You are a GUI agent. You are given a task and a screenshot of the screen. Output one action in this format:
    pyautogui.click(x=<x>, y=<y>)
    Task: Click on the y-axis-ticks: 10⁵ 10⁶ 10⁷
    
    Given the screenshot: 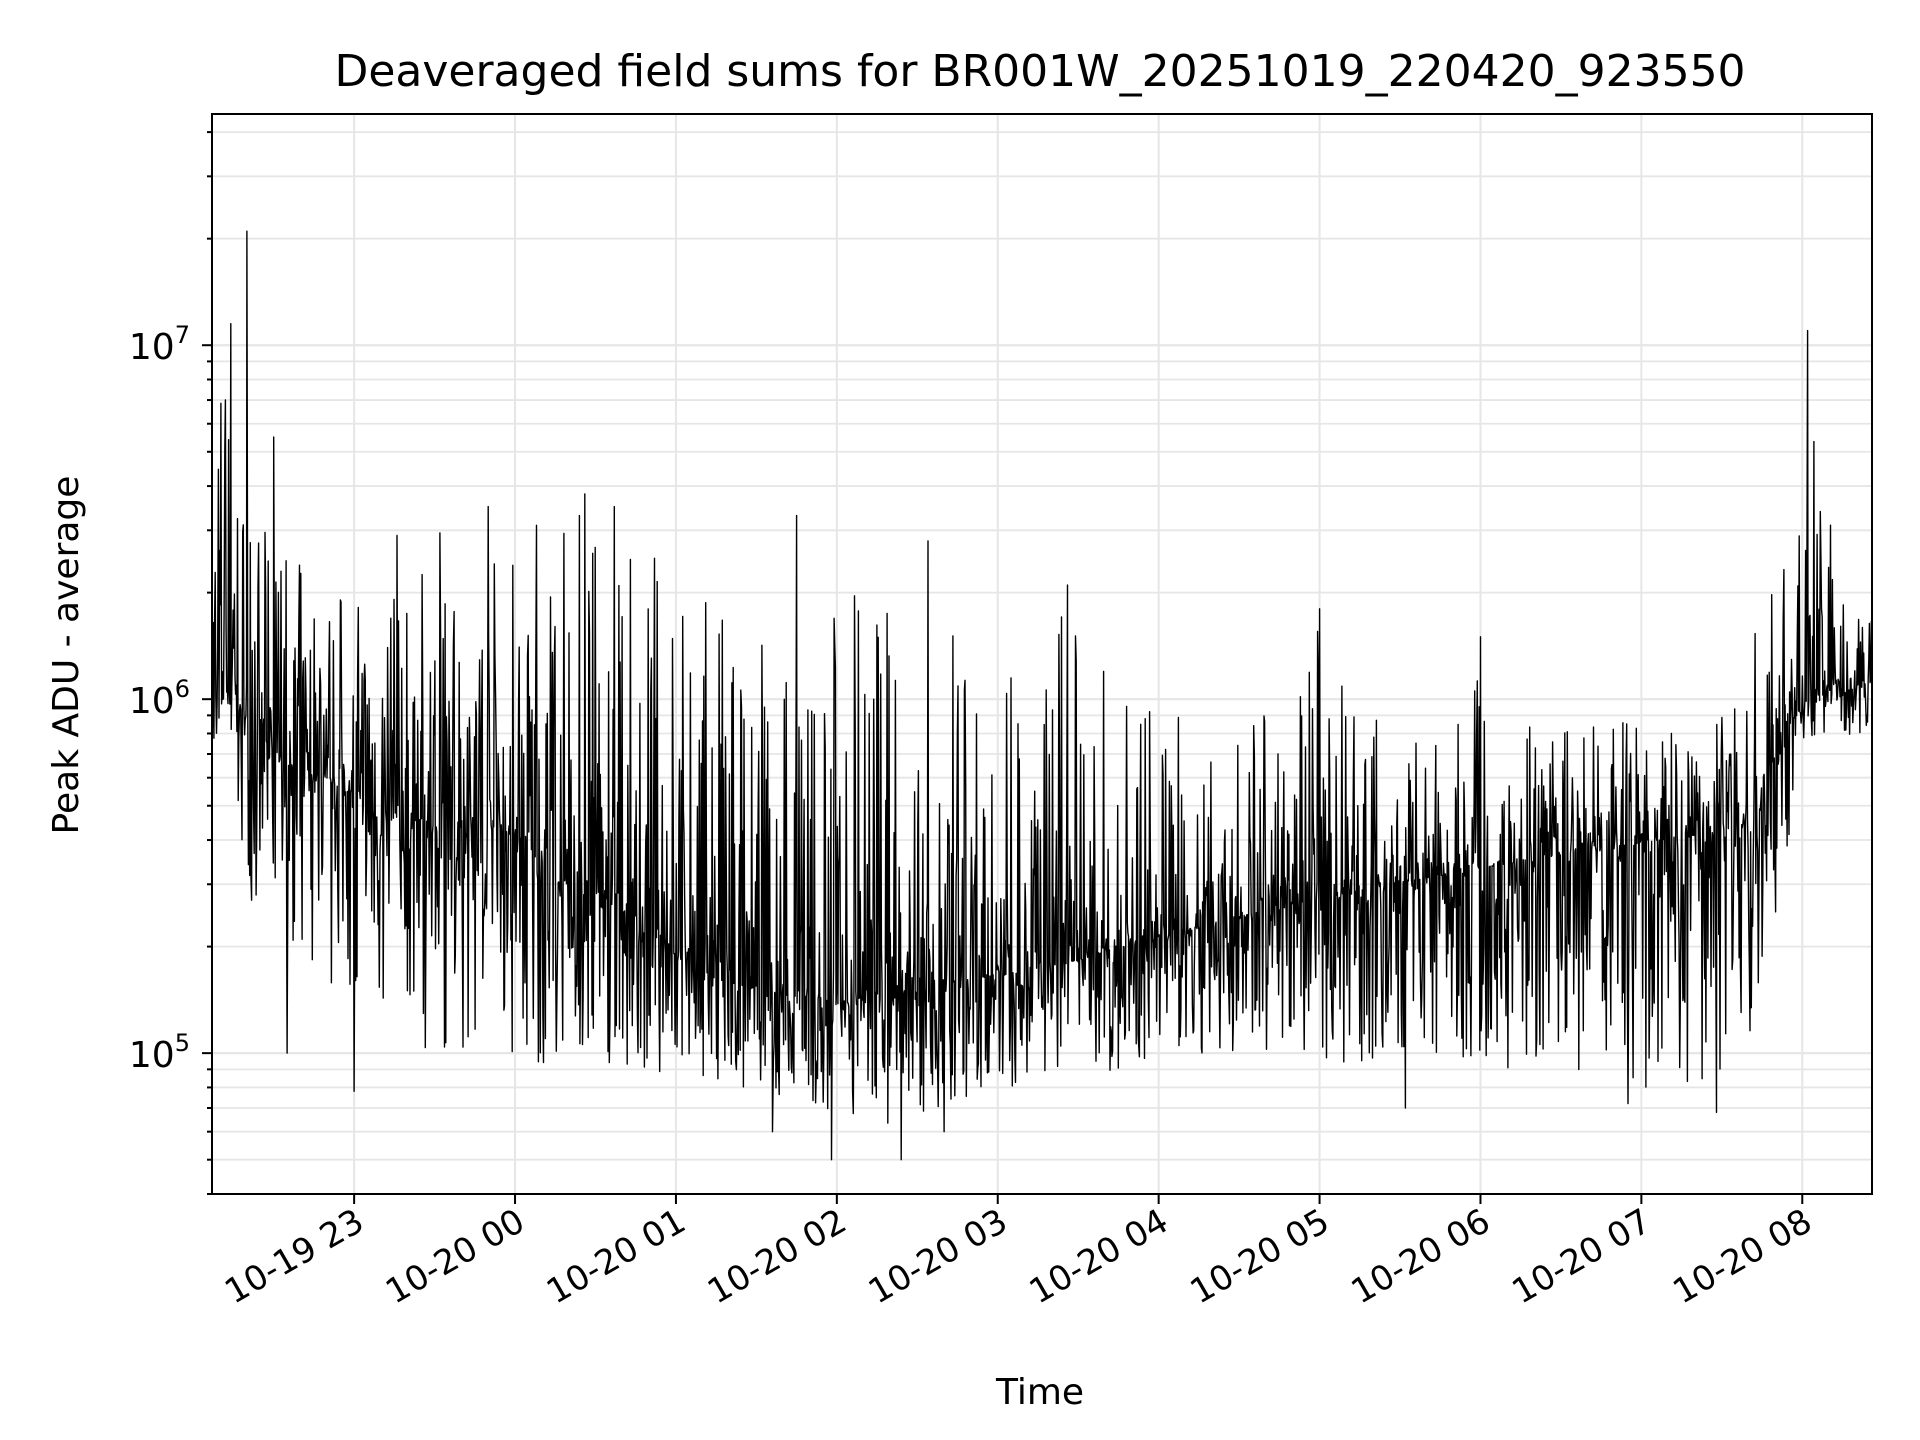 What is the action you would take?
    pyautogui.click(x=170, y=663)
    